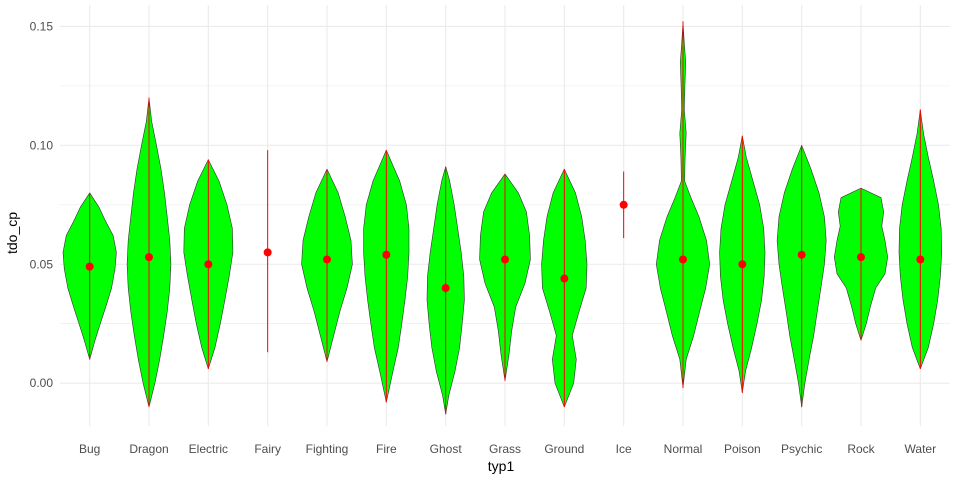 The height and width of the screenshot is (480, 960). Describe the element at coordinates (742, 449) in the screenshot. I see `x-tick-label: Poison` at that location.